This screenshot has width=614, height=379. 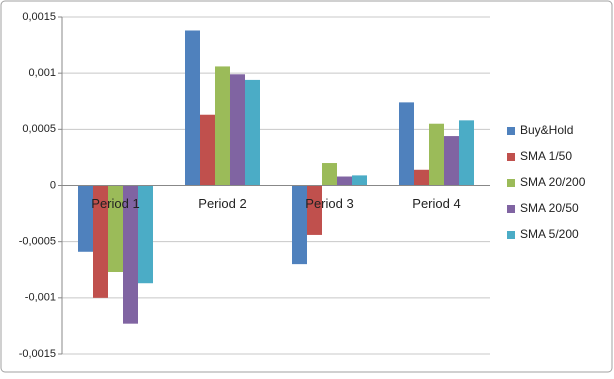 I want to click on legend-label: SMA 5/200, so click(x=549, y=234).